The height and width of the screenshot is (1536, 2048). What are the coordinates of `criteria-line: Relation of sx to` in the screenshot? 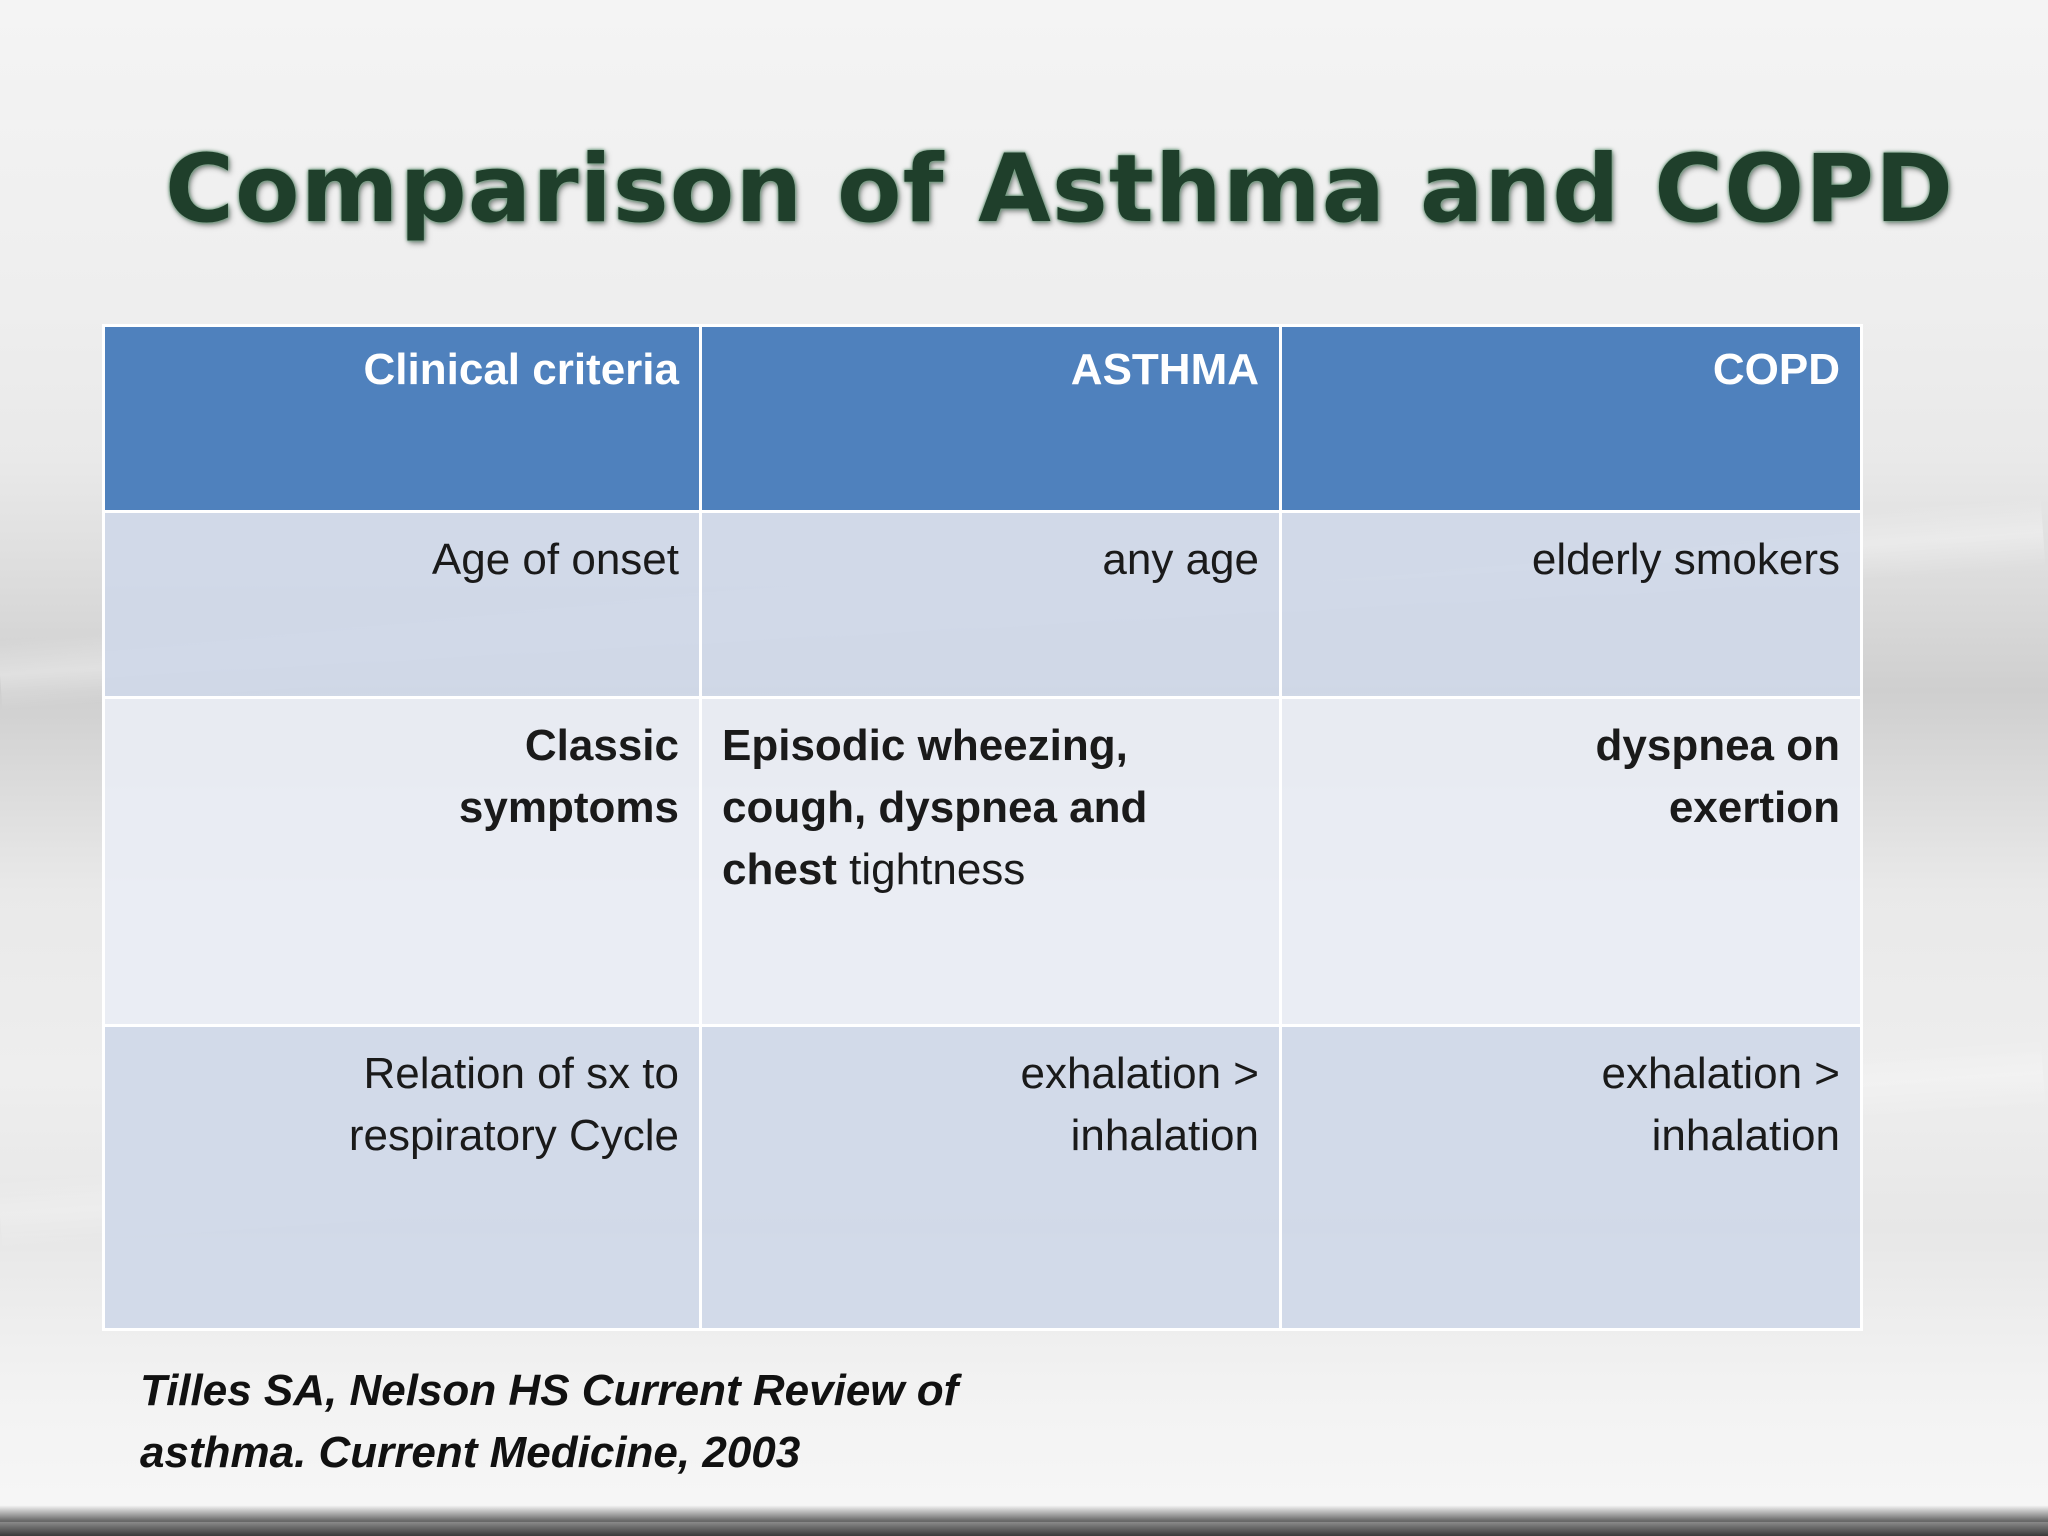 It's located at (521, 1073).